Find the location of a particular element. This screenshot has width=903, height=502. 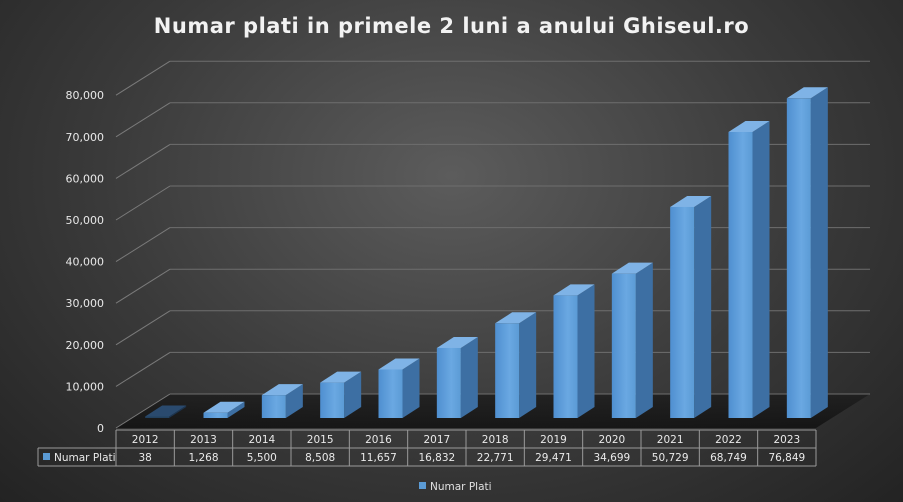

data-label: 11,657 is located at coordinates (378, 458).